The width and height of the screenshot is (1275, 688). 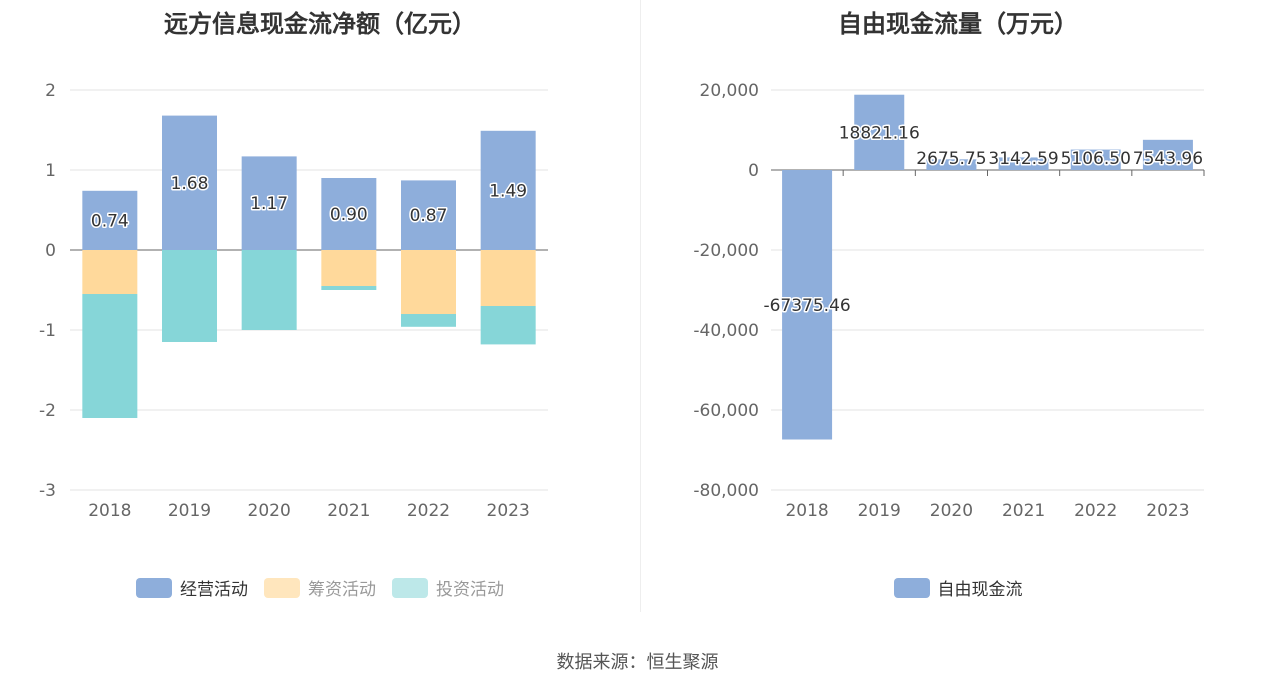 I want to click on legend-swatch-free-cash-flow, so click(x=911, y=587).